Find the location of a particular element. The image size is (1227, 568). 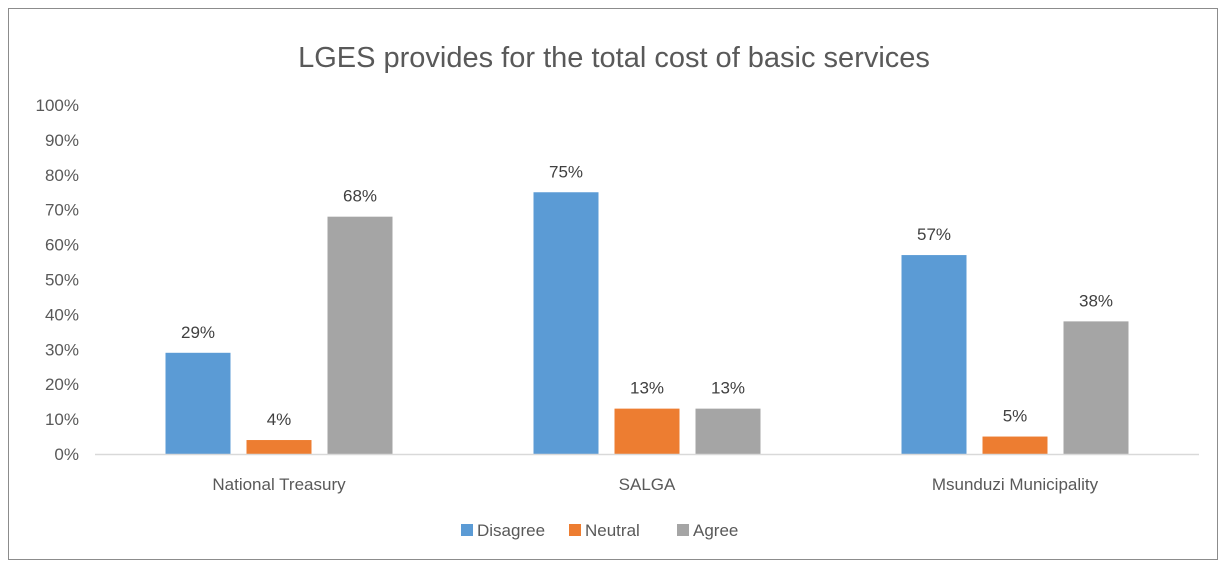

x-category-label: National Treasury is located at coordinates (279, 484).